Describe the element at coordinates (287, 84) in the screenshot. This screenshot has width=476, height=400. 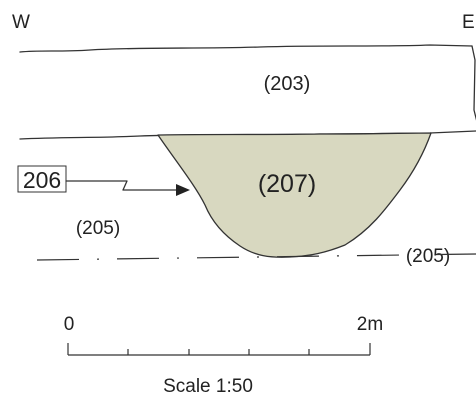
I see `layer-203-label: (203)` at that location.